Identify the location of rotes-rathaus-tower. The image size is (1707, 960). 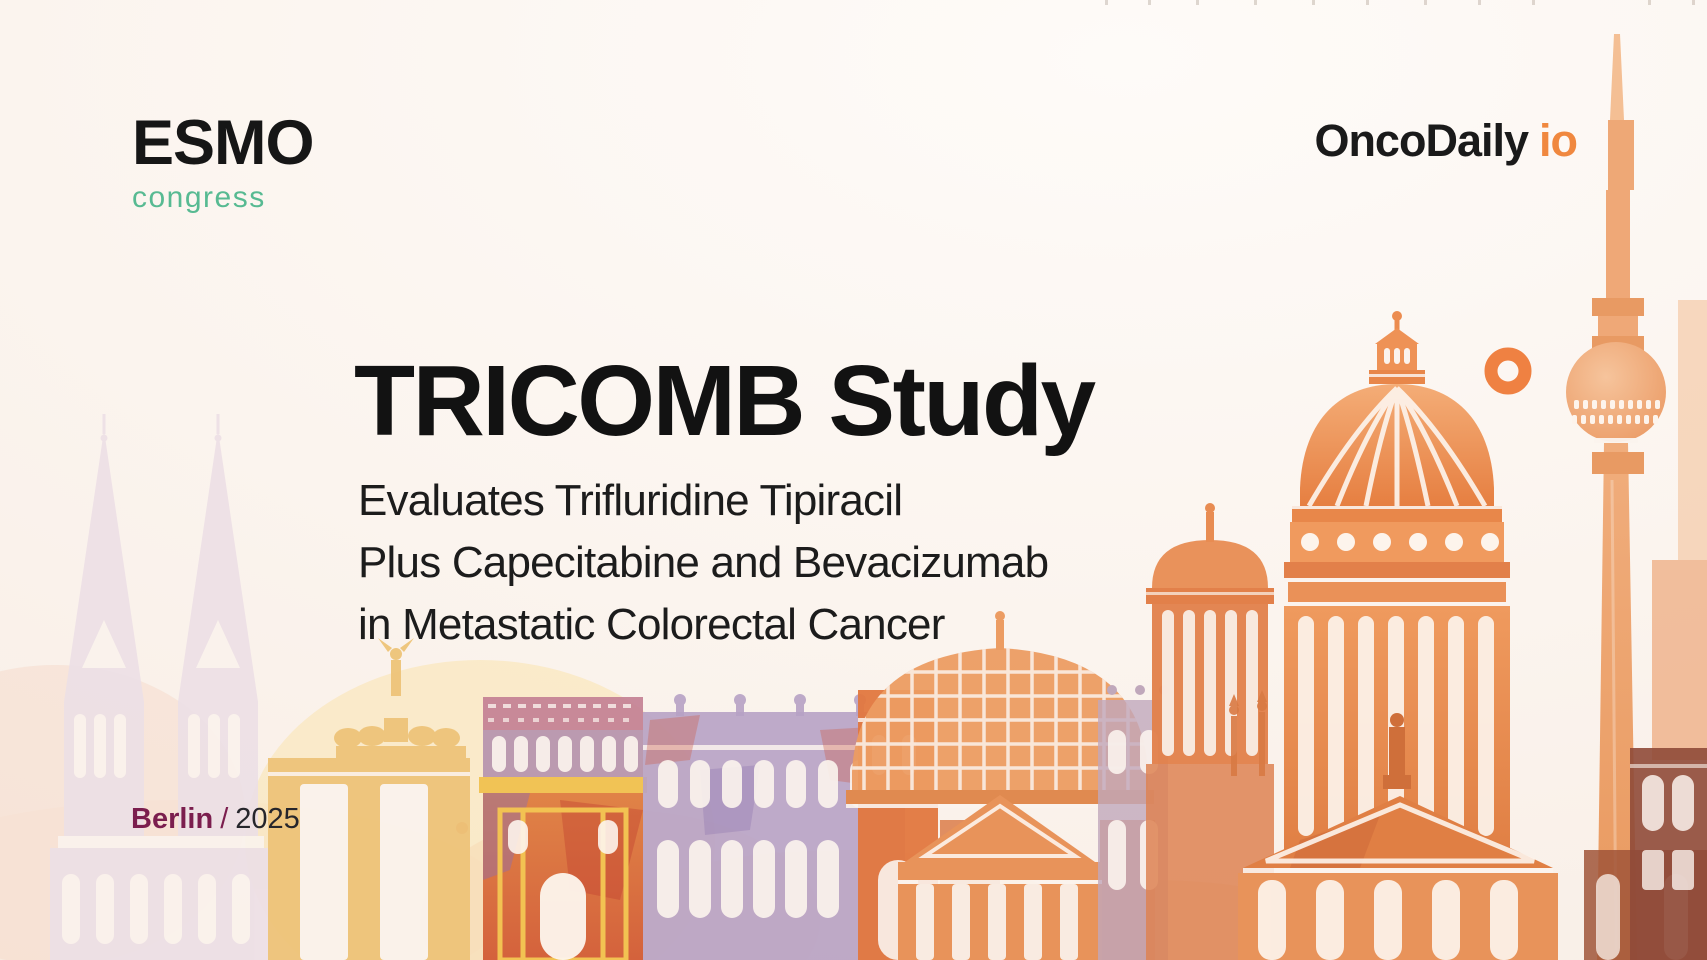
(563, 828).